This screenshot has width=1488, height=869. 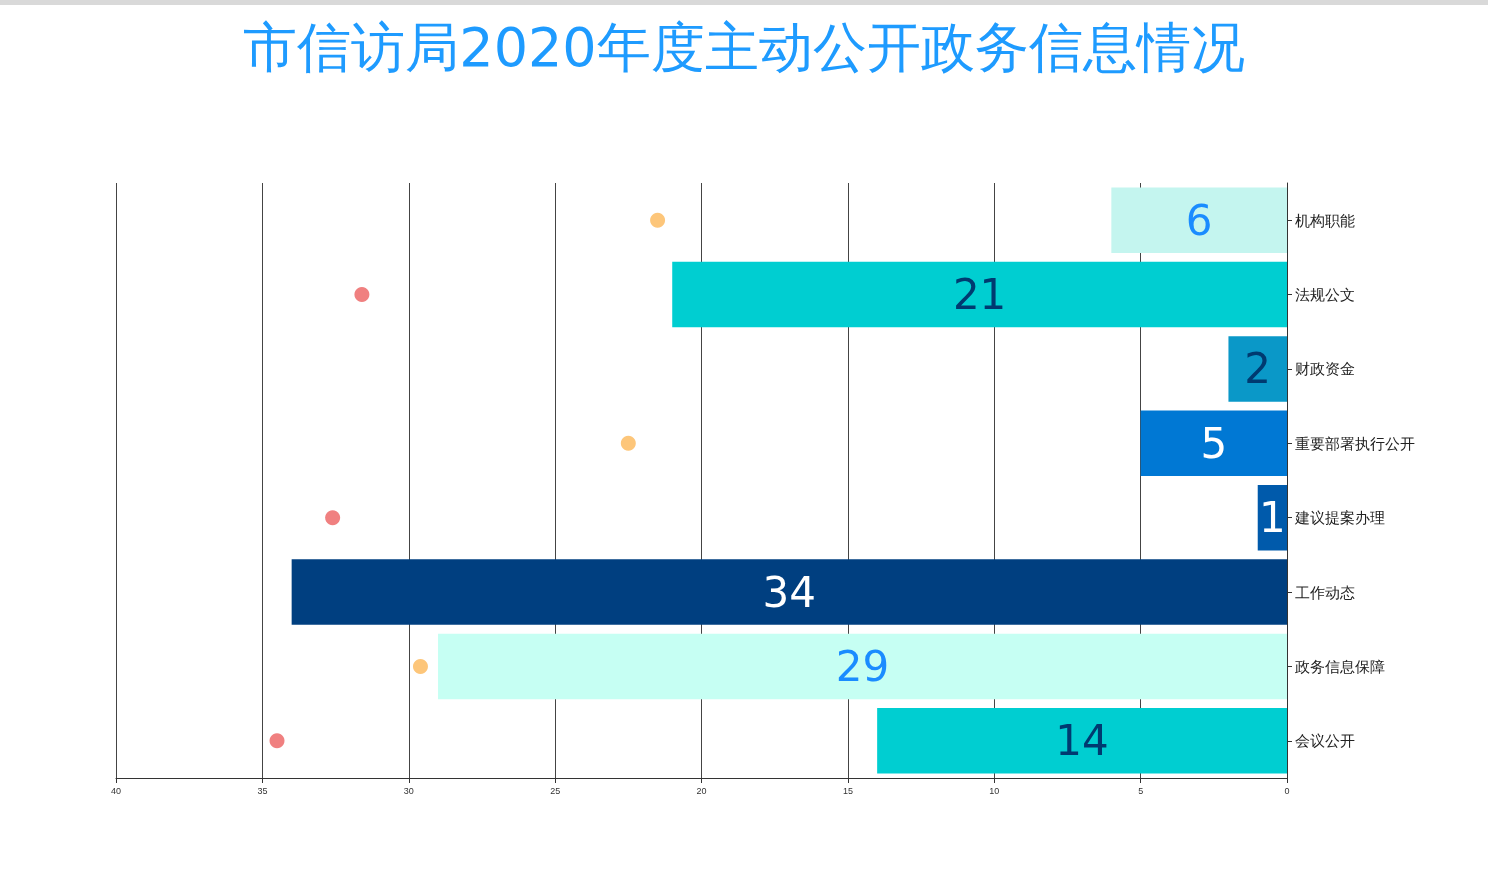 What do you see at coordinates (116, 790) in the screenshot?
I see `x-tick-label: 40` at bounding box center [116, 790].